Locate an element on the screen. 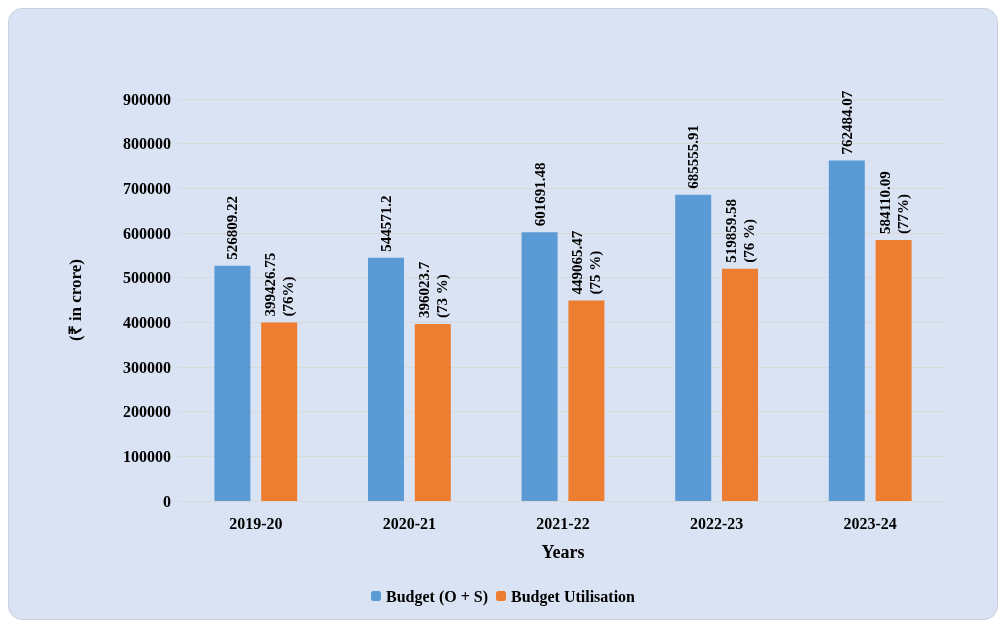  y-tick-label: 400000 is located at coordinates (147, 322).